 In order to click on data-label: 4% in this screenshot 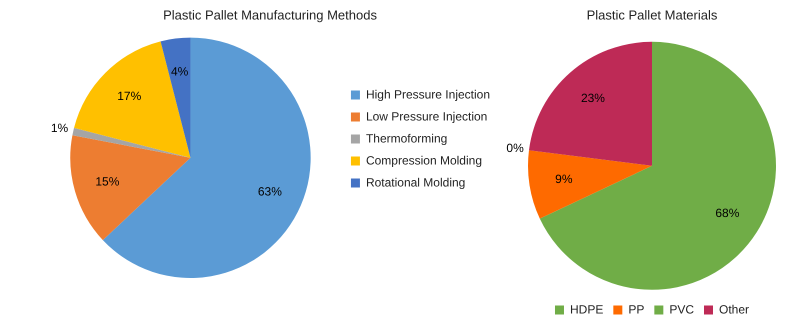, I will do `click(179, 71)`.